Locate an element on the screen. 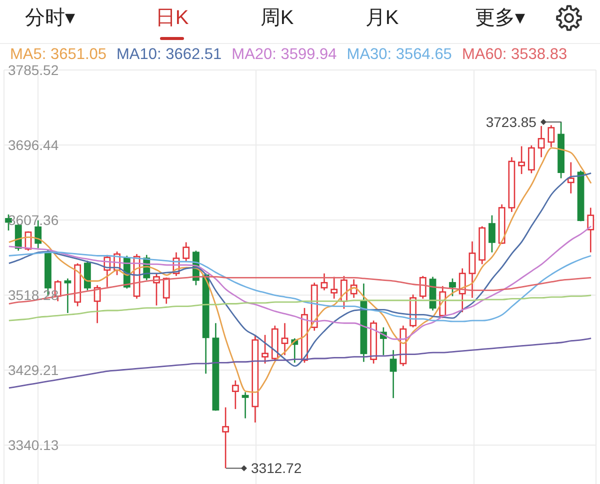 The image size is (600, 484). text: 3312.72 is located at coordinates (276, 468).